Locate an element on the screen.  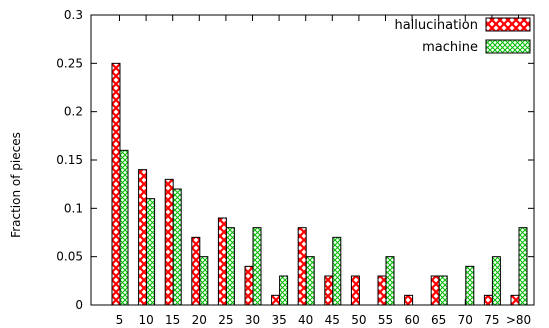
x-tick-label: 10 is located at coordinates (145, 320).